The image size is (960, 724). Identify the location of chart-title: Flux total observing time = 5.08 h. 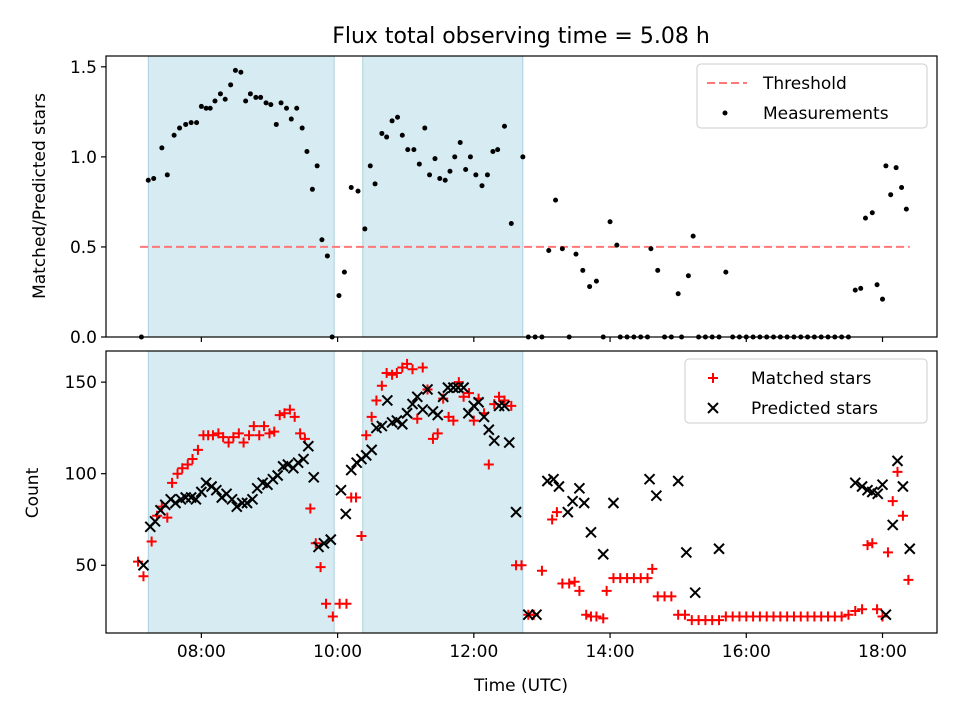
(521, 36).